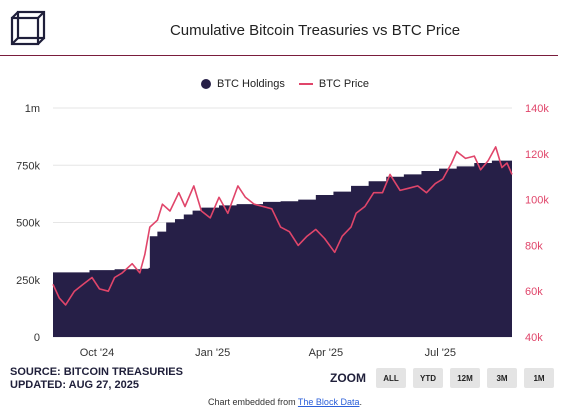  What do you see at coordinates (251, 84) in the screenshot?
I see `legend-holdings-label: BTC Holdings` at bounding box center [251, 84].